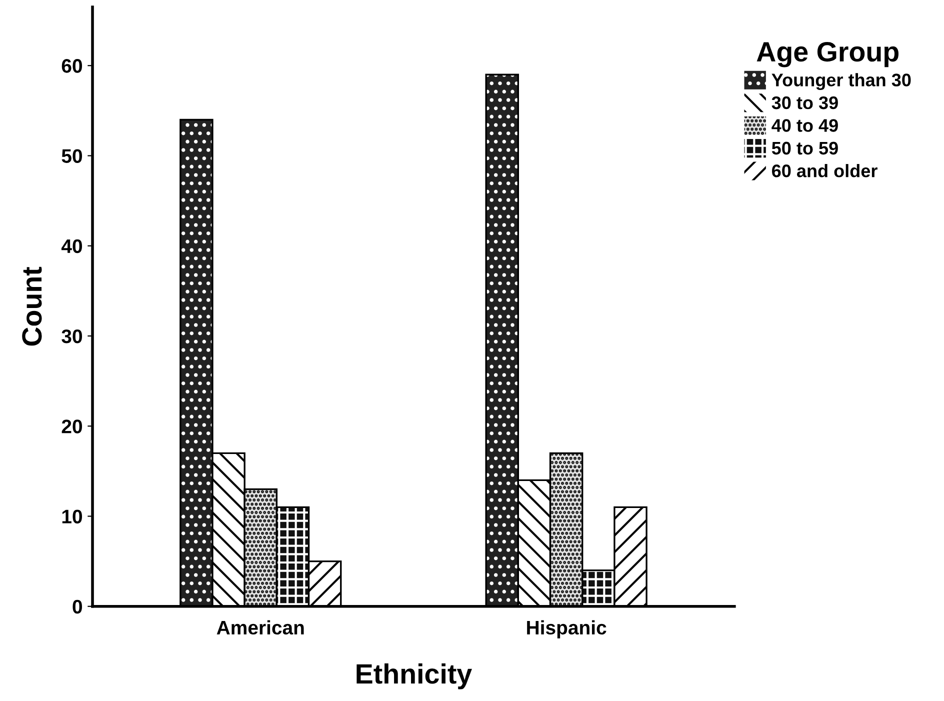 Image resolution: width=944 pixels, height=701 pixels. What do you see at coordinates (72, 336) in the screenshot?
I see `y-tick-label: 30` at bounding box center [72, 336].